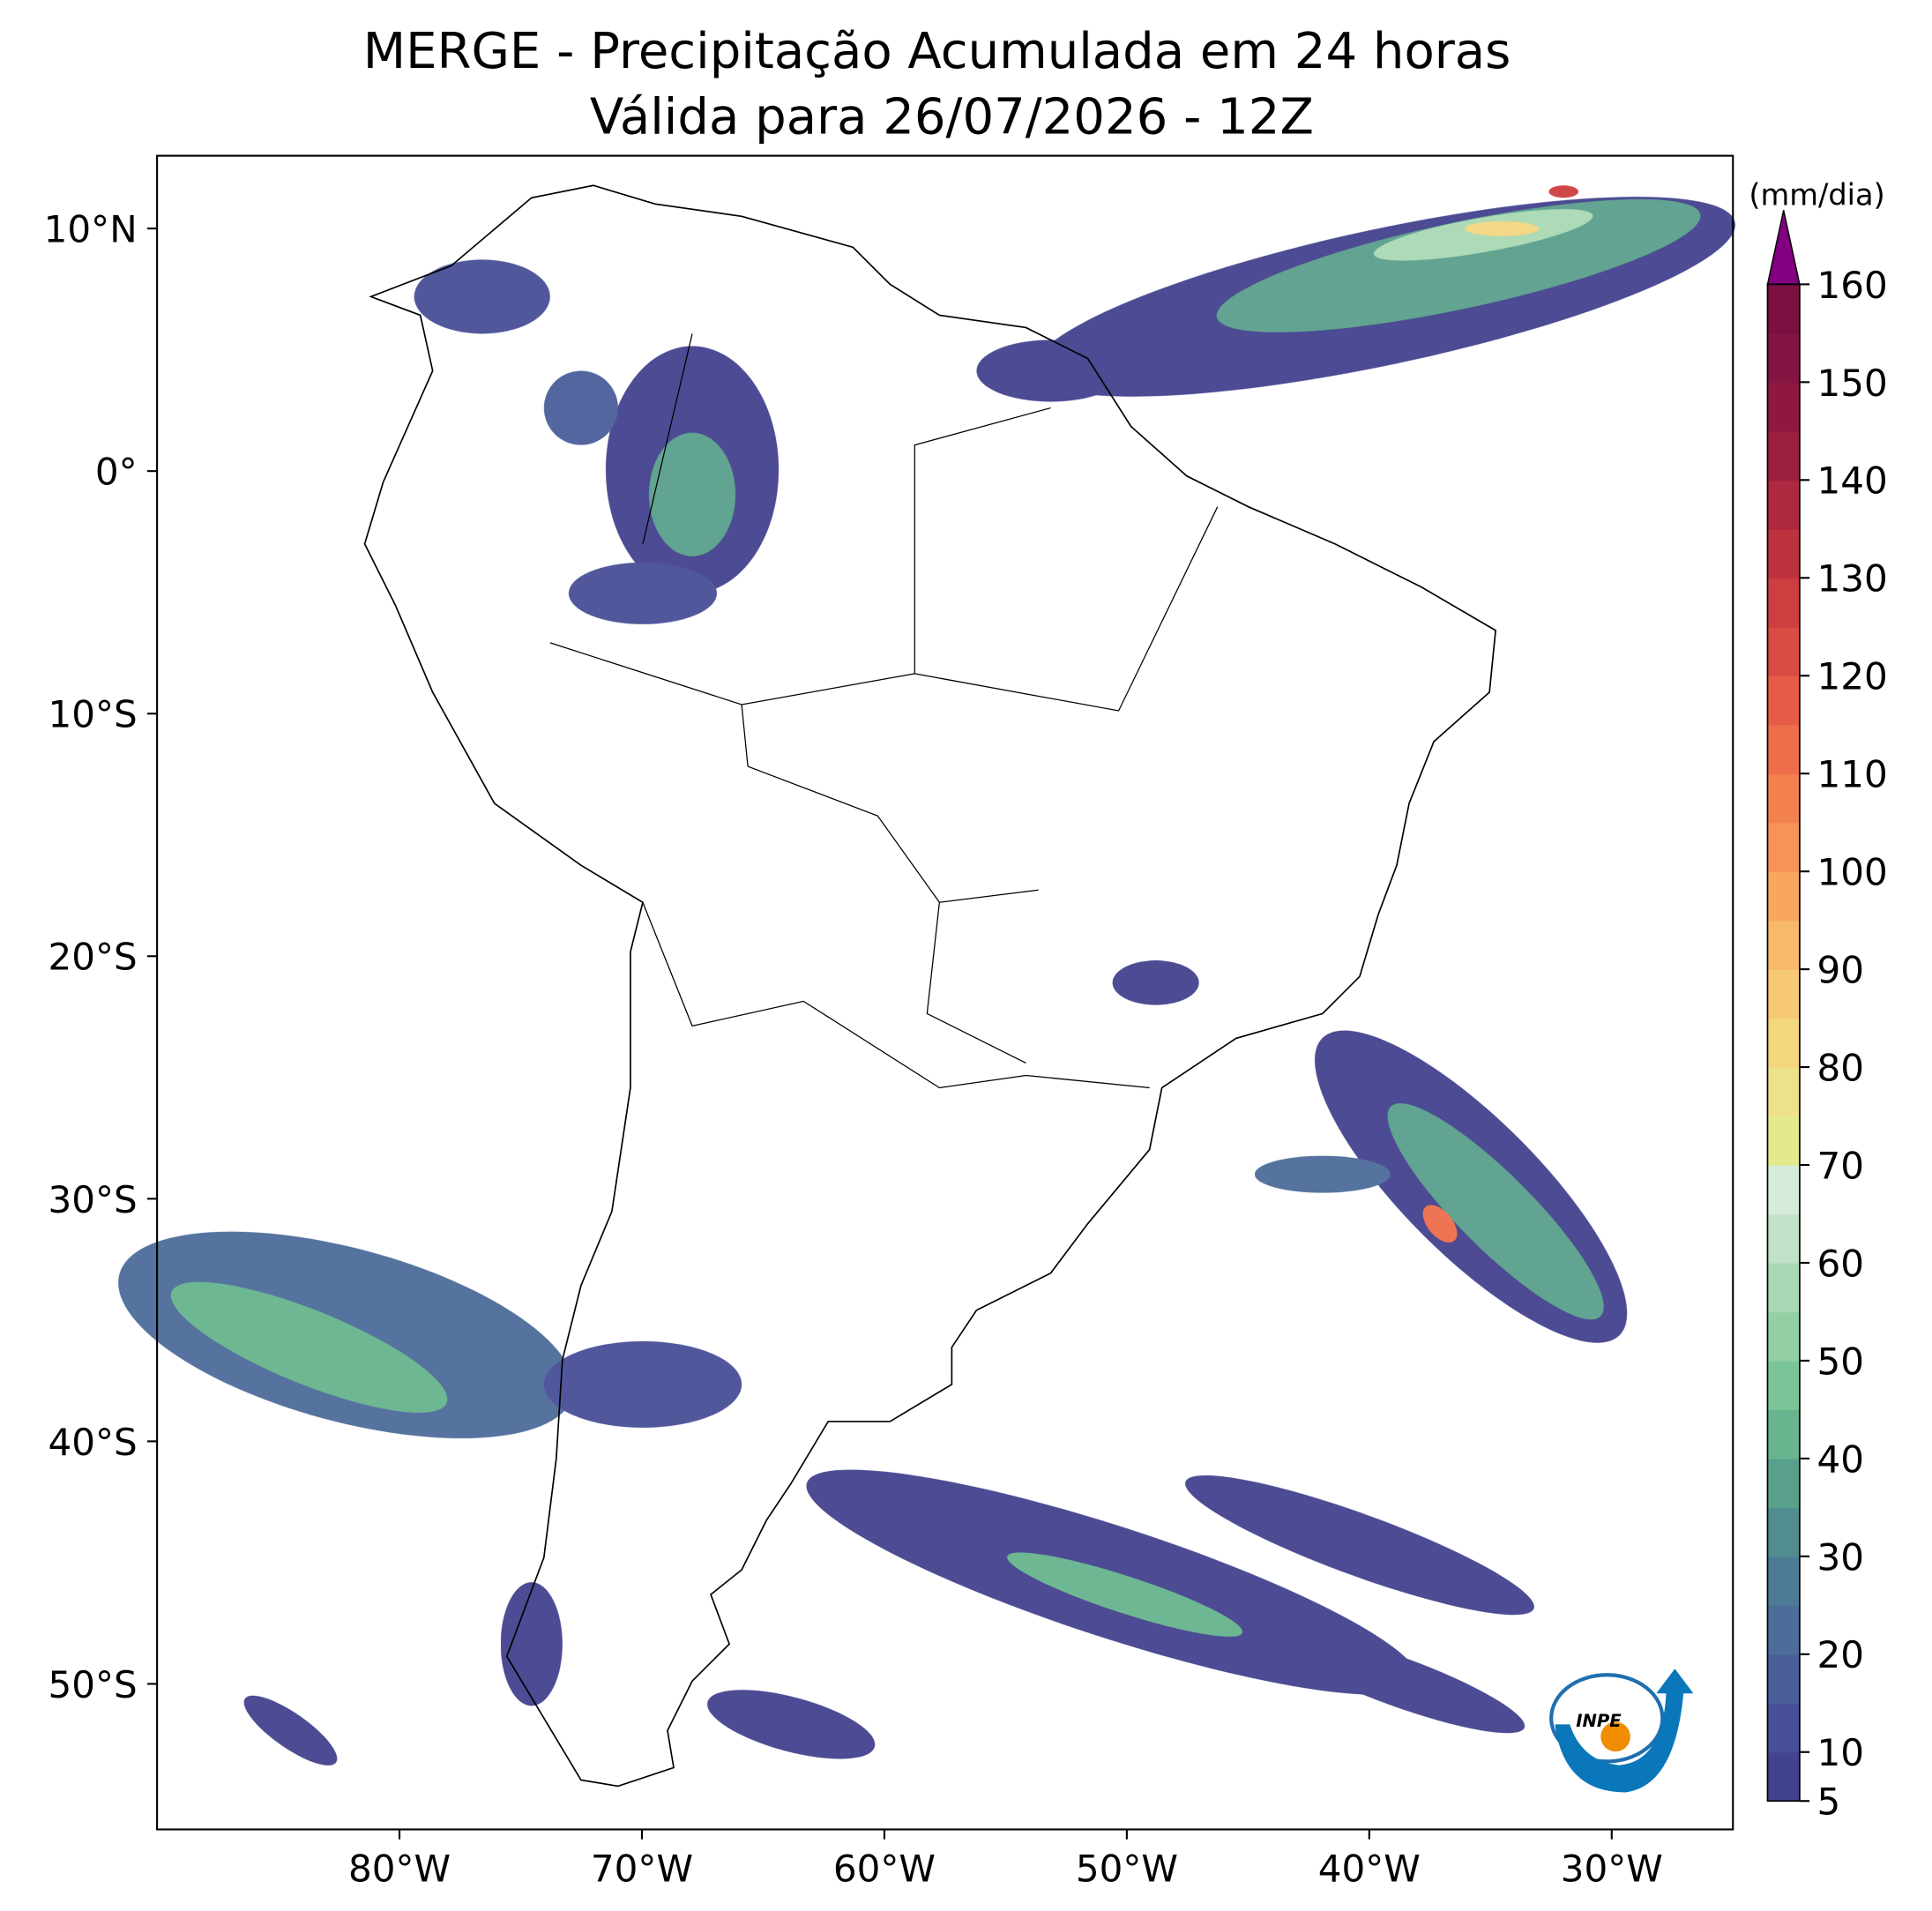 This screenshot has width=1932, height=1911. Describe the element at coordinates (1841, 1459) in the screenshot. I see `colorbar-tick-label: 40` at that location.